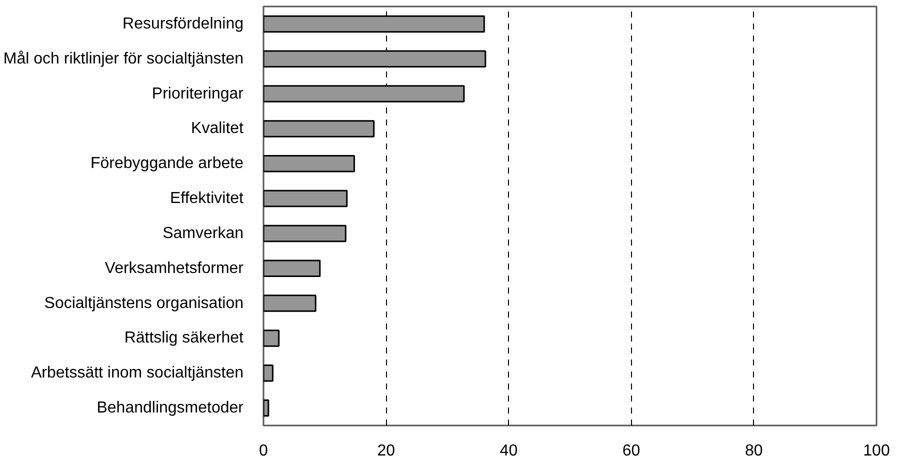 This screenshot has height=461, width=898. Describe the element at coordinates (137, 373) in the screenshot. I see `y-tick-label: Arbetssätt inom socialtjänsten` at that location.